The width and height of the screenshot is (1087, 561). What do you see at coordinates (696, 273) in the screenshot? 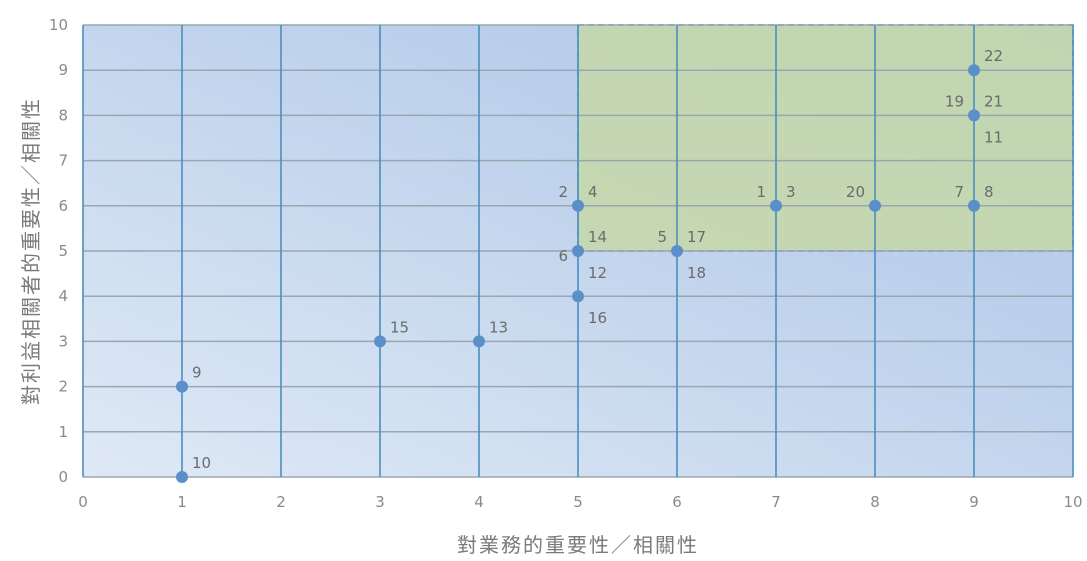
I see `point-label: 18` at bounding box center [696, 273].